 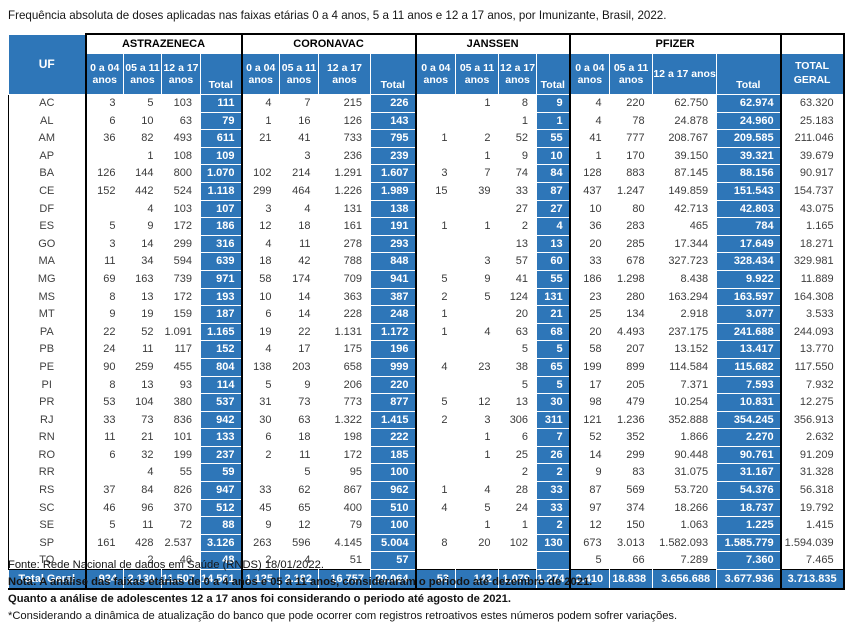 What do you see at coordinates (749, 580) in the screenshot?
I see `total-cell-pfizer-total: 3.677.936` at bounding box center [749, 580].